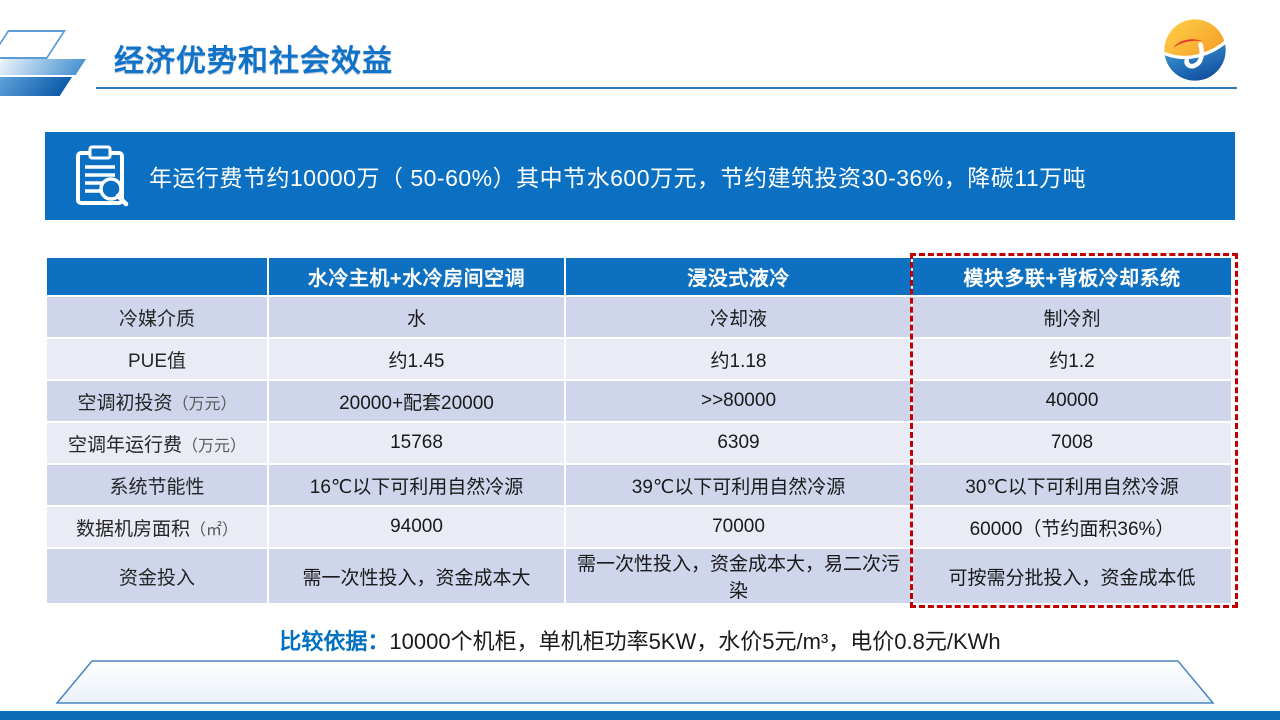 The width and height of the screenshot is (1280, 720). Describe the element at coordinates (416, 576) in the screenshot. I see `table-cell: 需一次性投入，资金成本大` at that location.